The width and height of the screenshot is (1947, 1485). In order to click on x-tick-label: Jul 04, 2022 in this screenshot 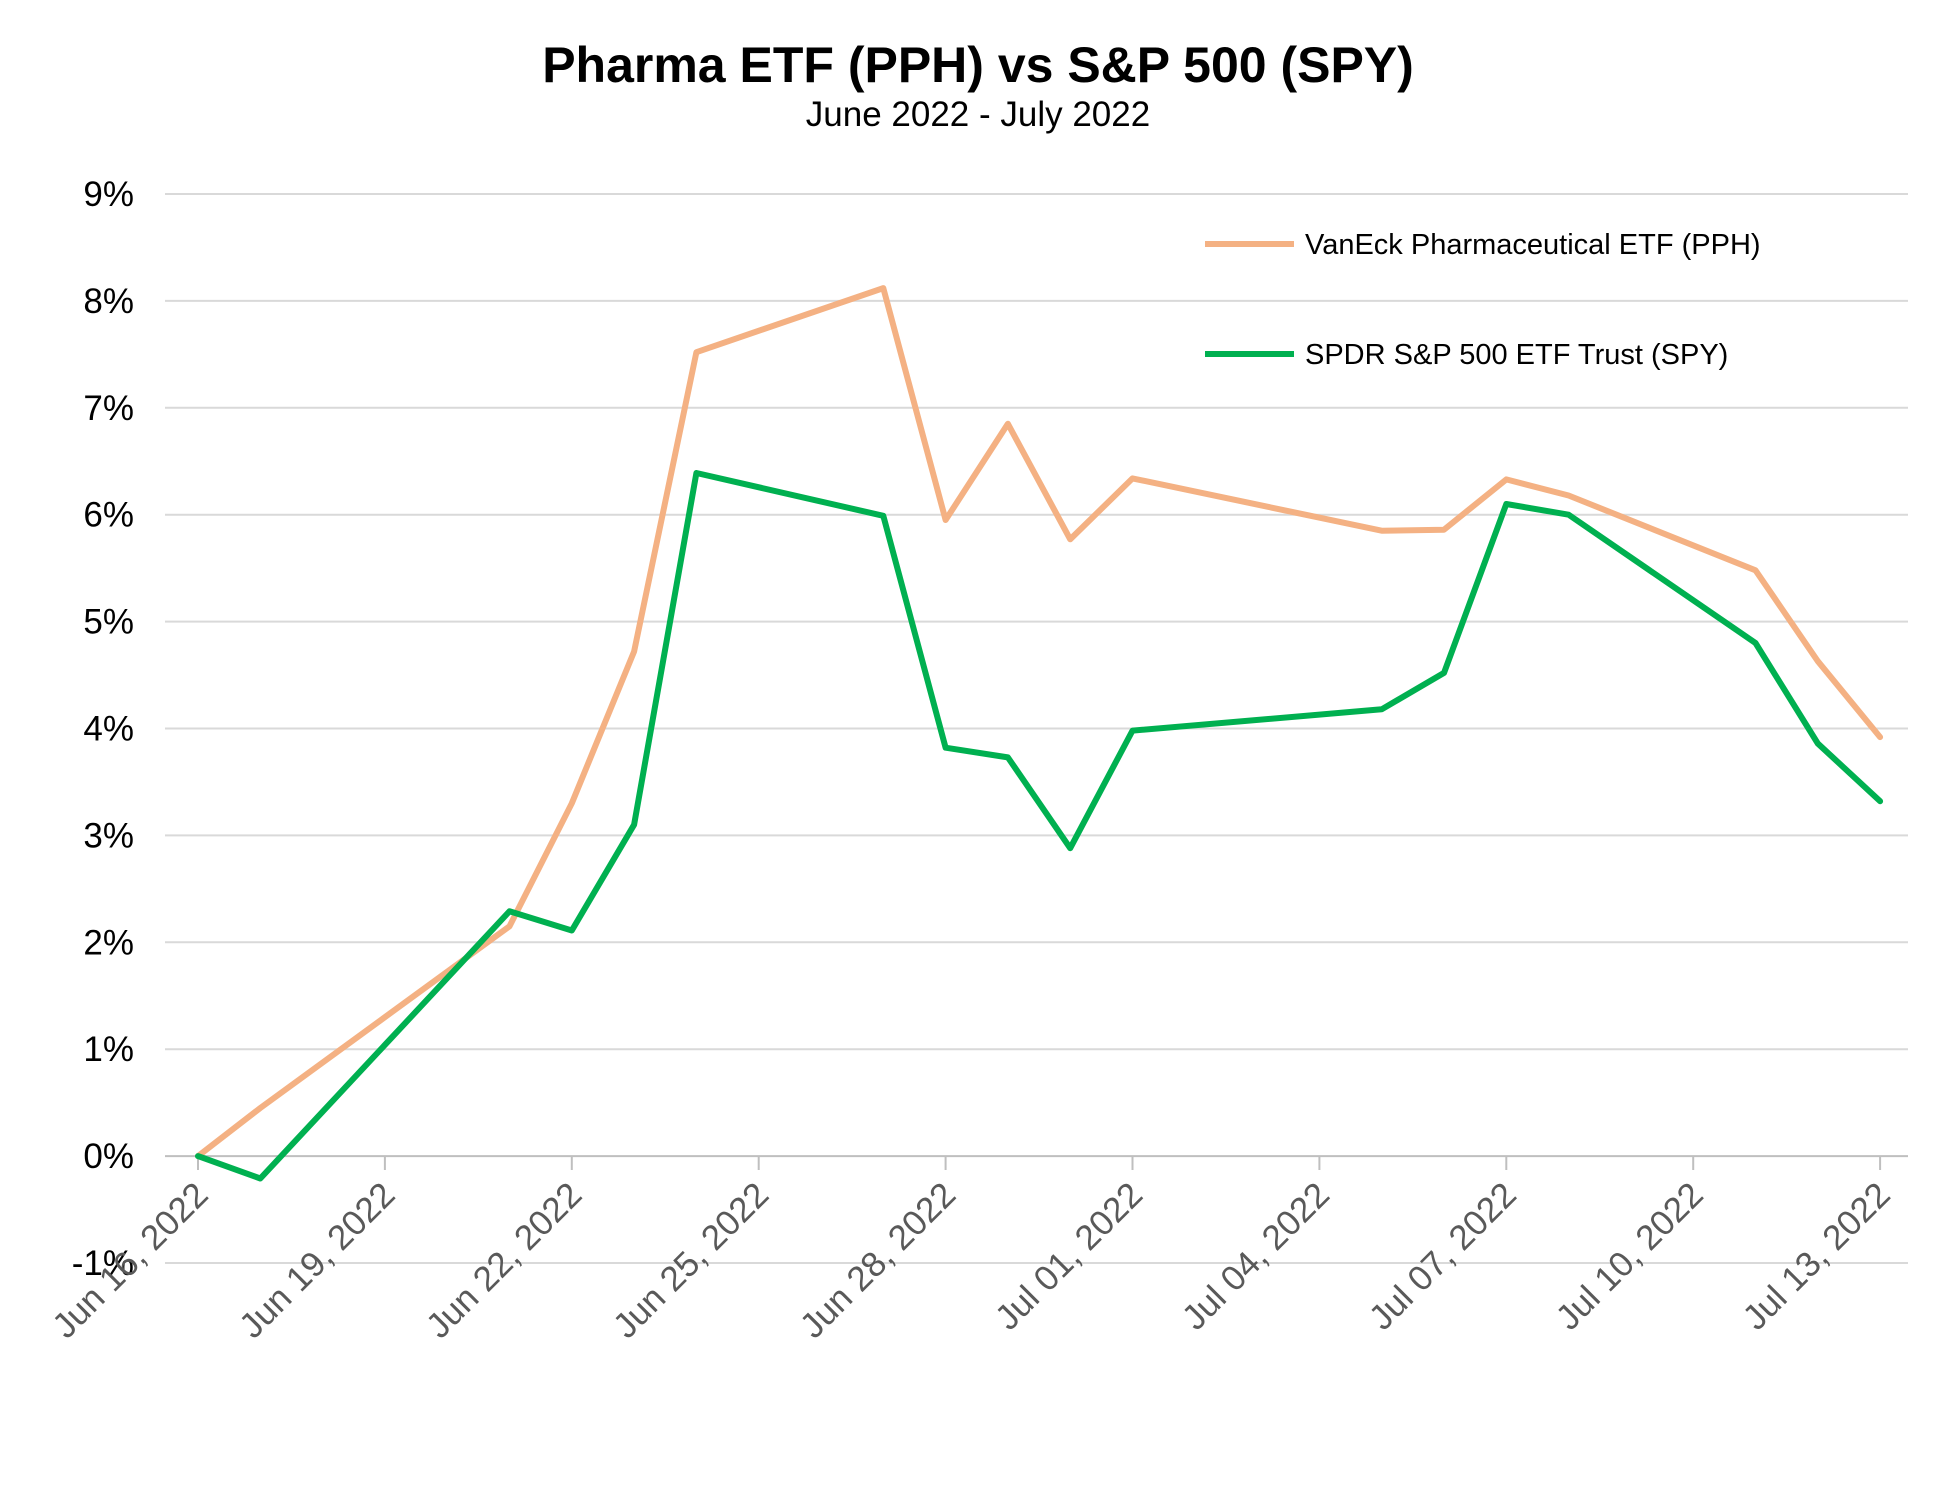, I will do `click(1256, 1256)`.